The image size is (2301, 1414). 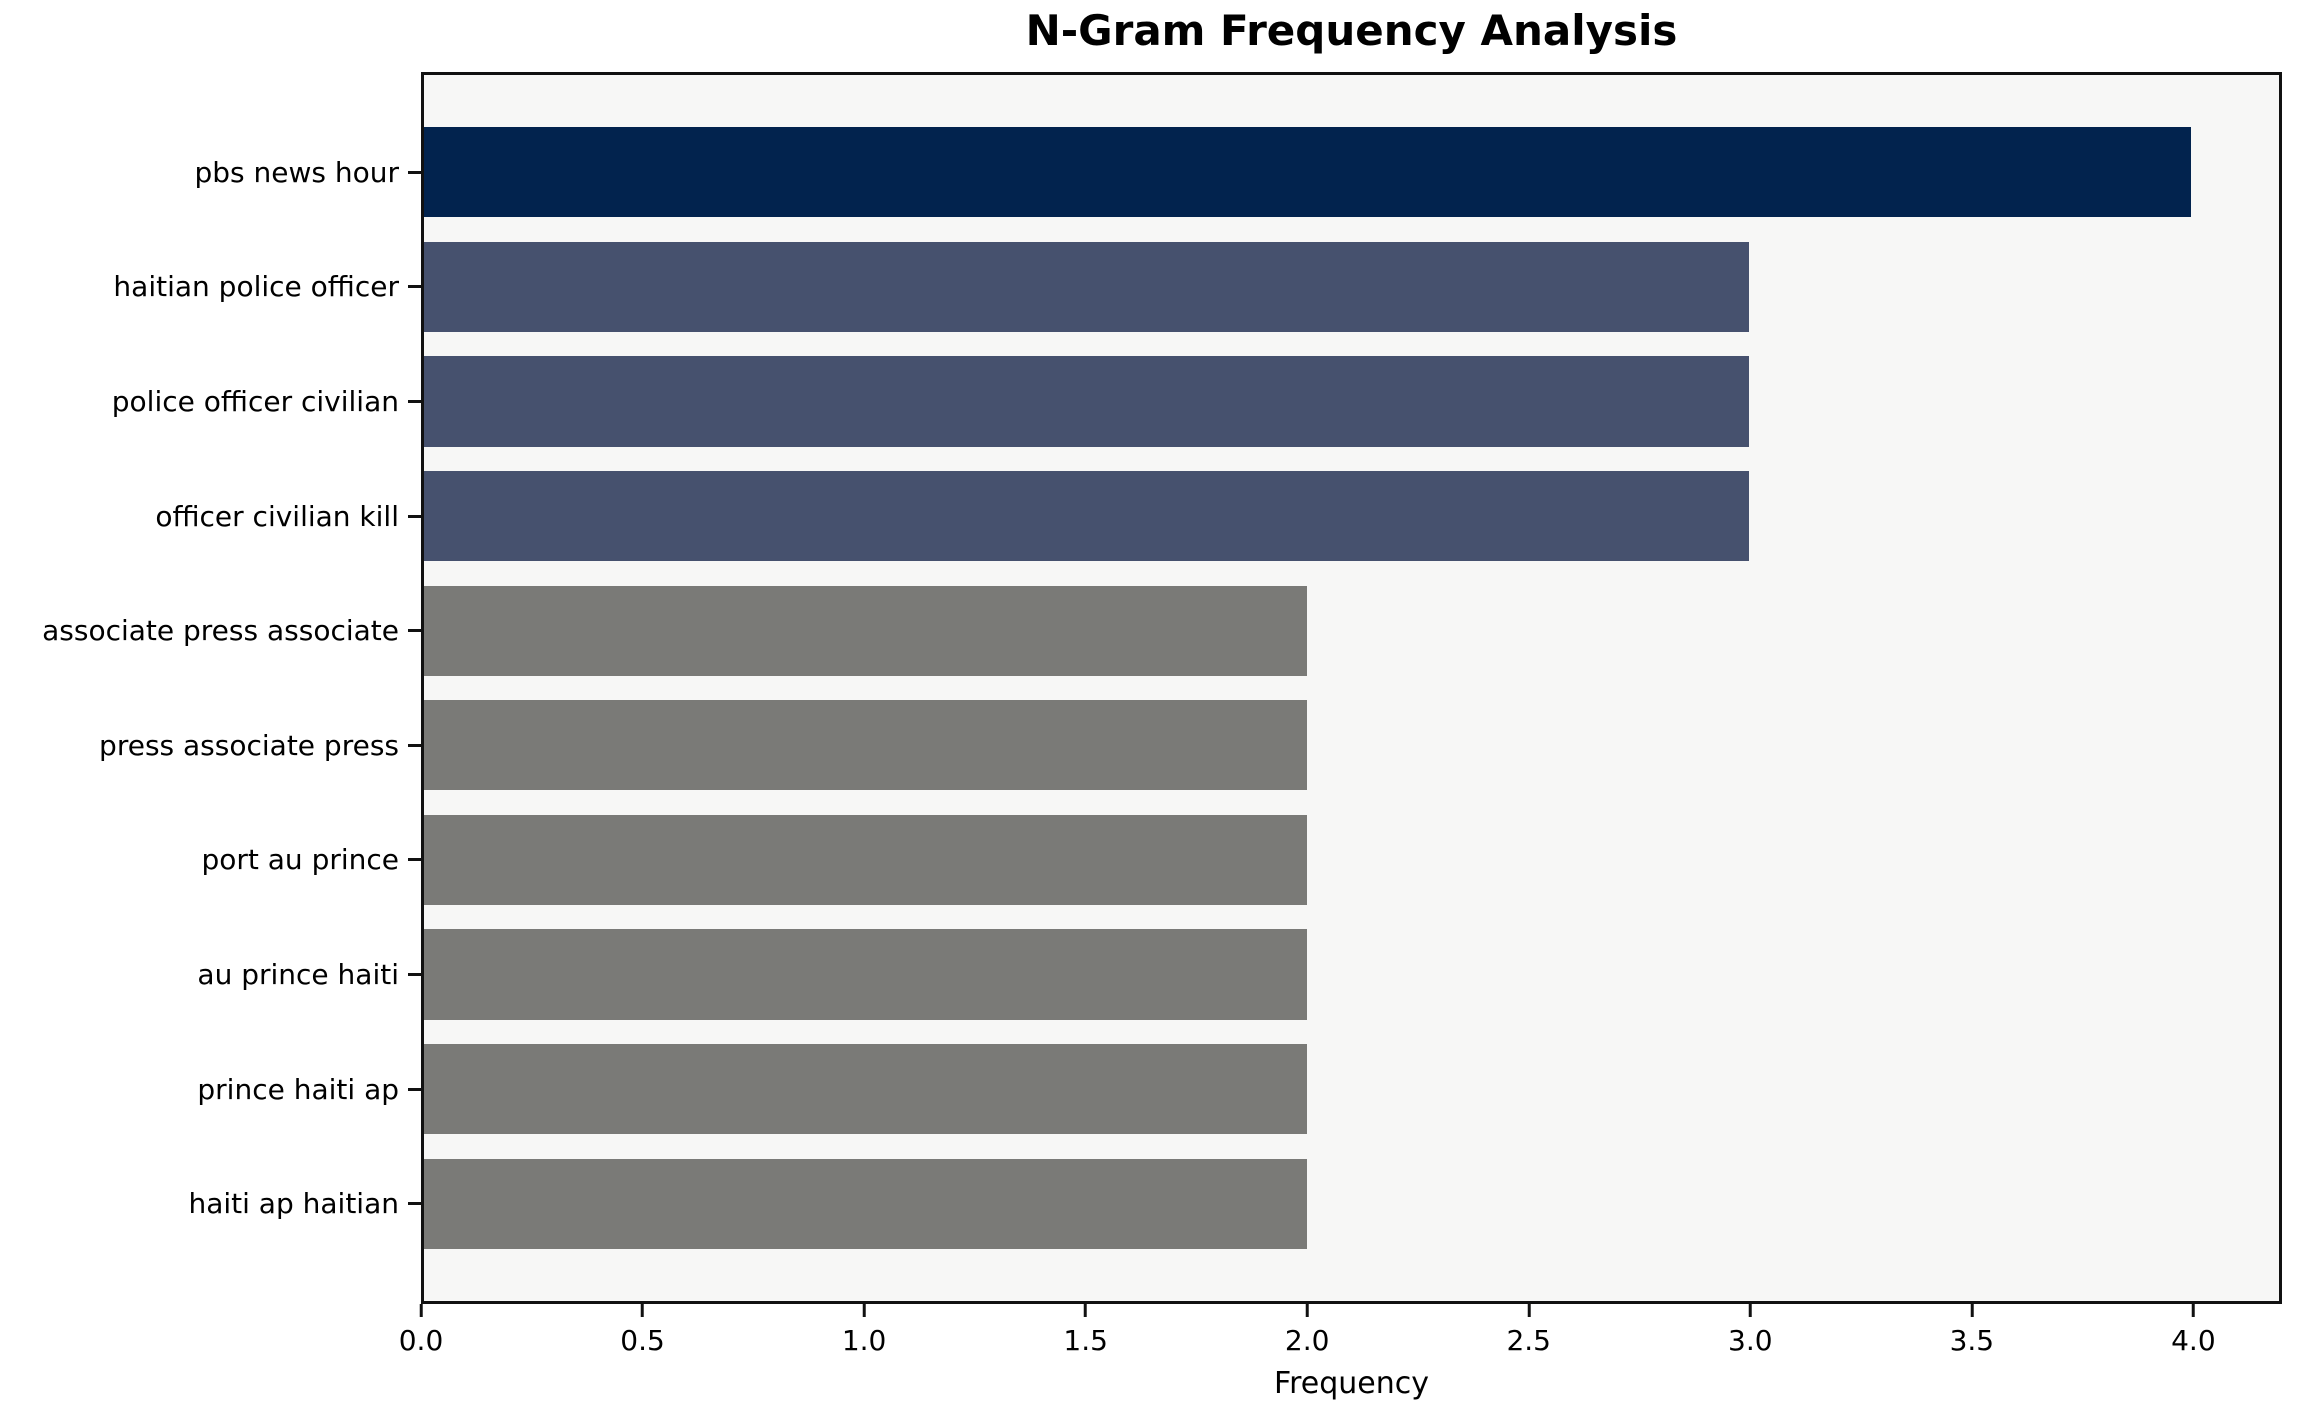 What do you see at coordinates (866, 859) in the screenshot?
I see `bar-port-au-prince` at bounding box center [866, 859].